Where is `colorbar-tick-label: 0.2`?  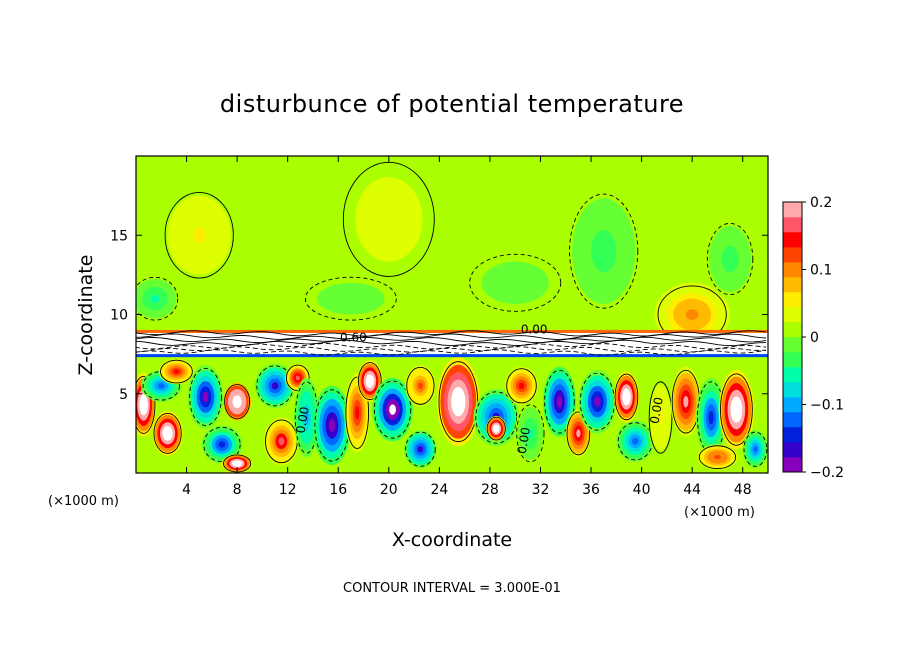
colorbar-tick-label: 0.2 is located at coordinates (821, 203).